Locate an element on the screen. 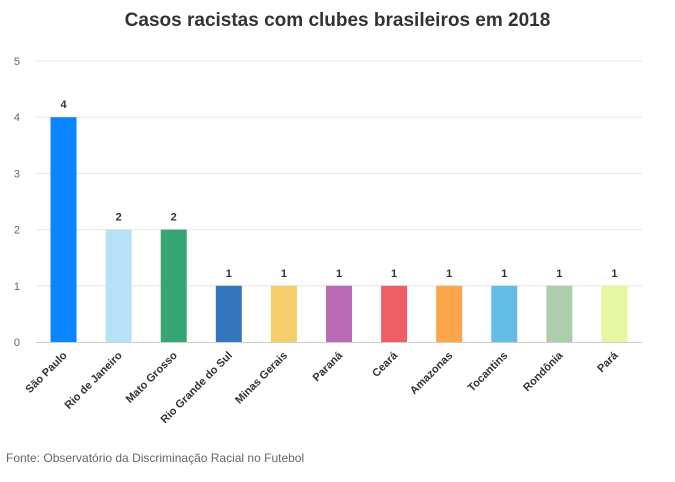  y-tick-label: 1 is located at coordinates (17, 287).